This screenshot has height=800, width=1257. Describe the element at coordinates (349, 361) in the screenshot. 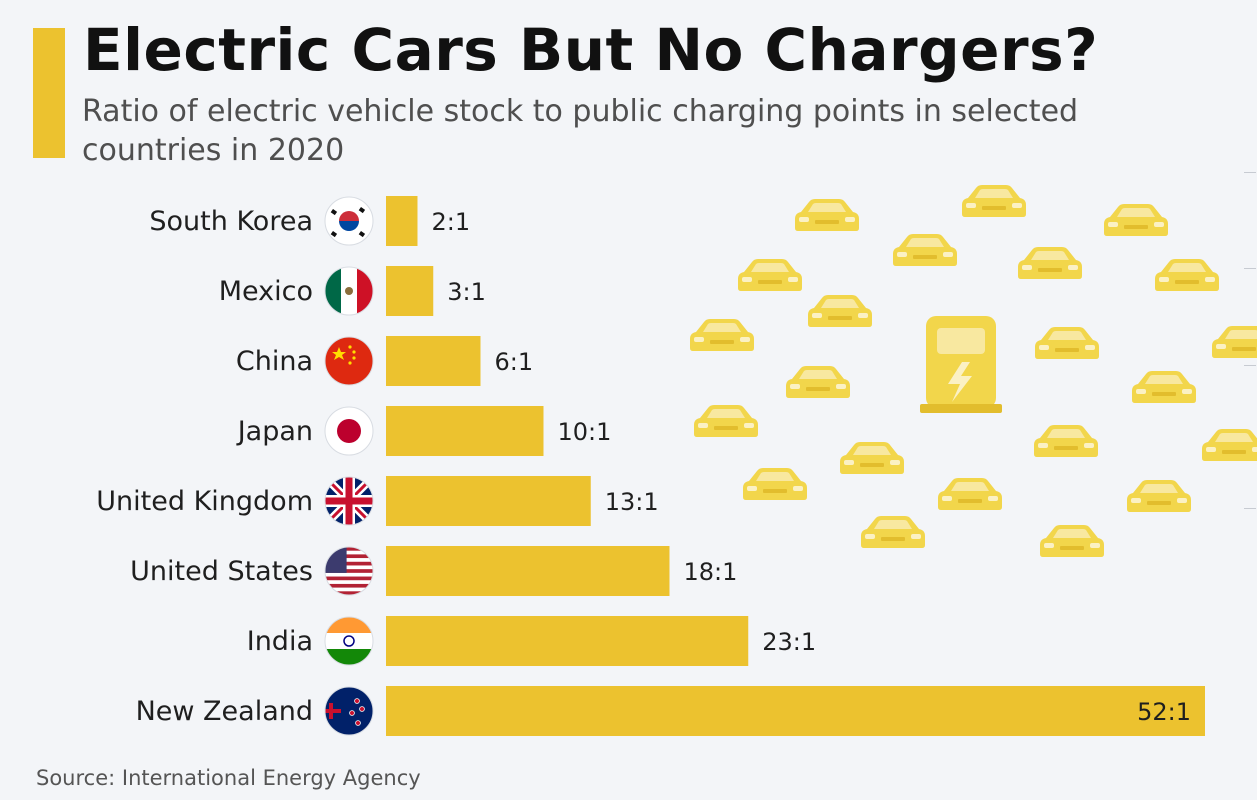

I see `china-flag-icon` at that location.